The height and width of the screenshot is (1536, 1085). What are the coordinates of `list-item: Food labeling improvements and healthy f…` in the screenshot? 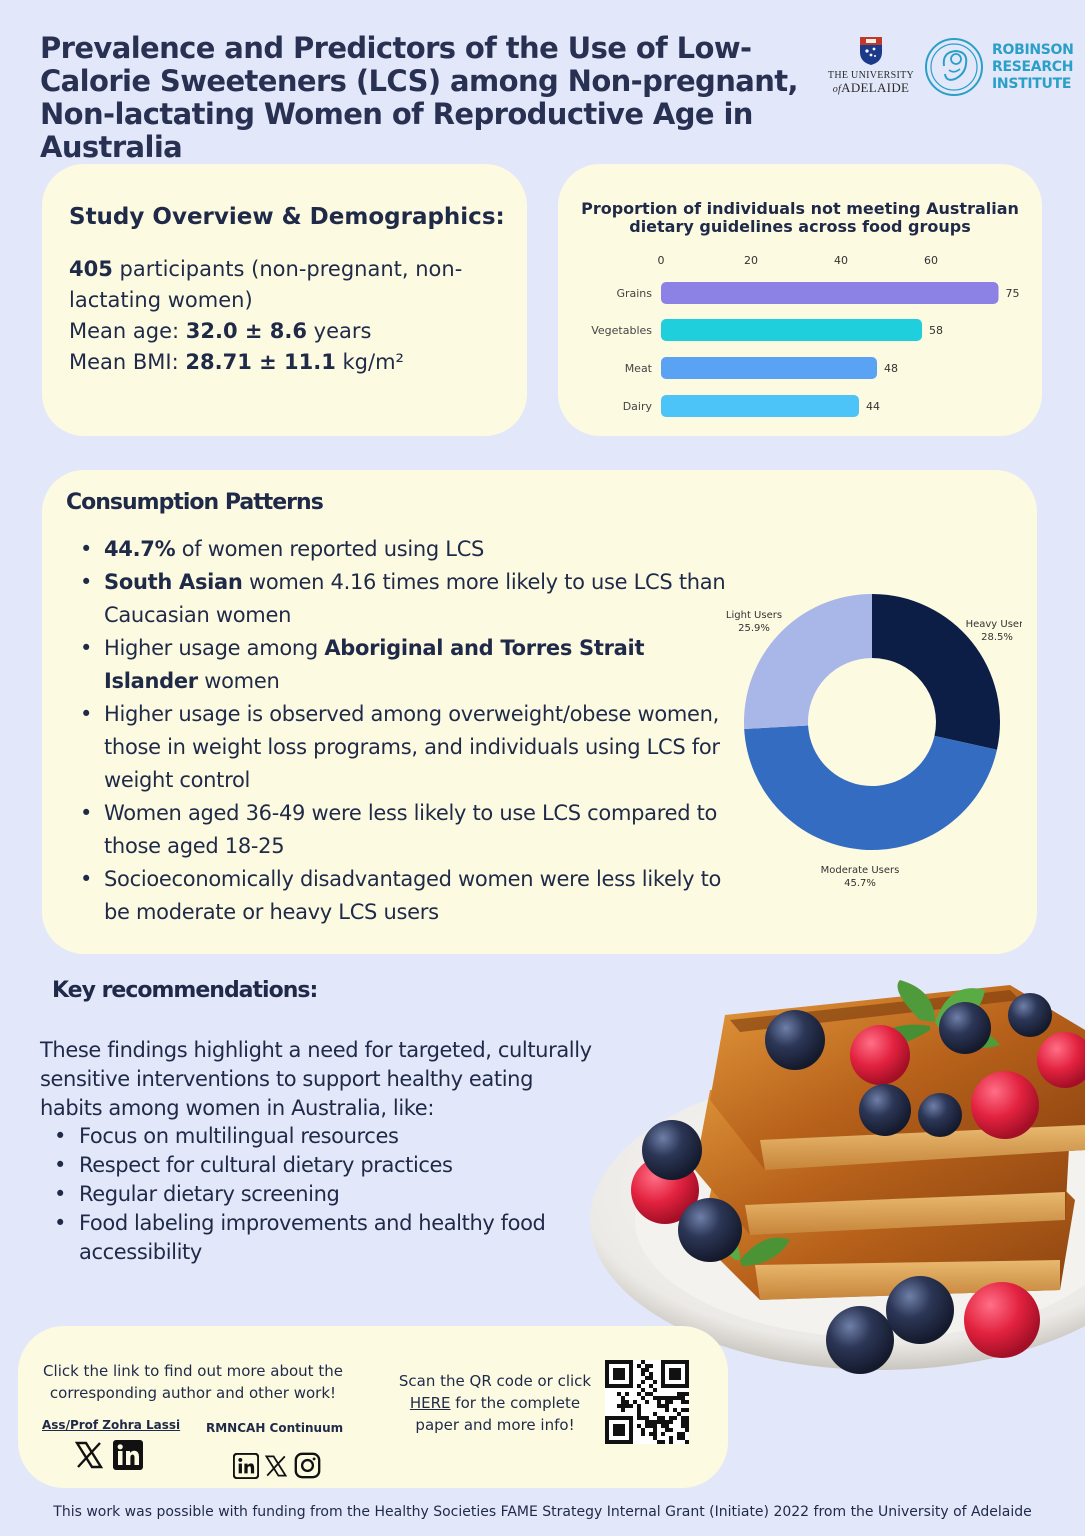 It's located at (312, 1238).